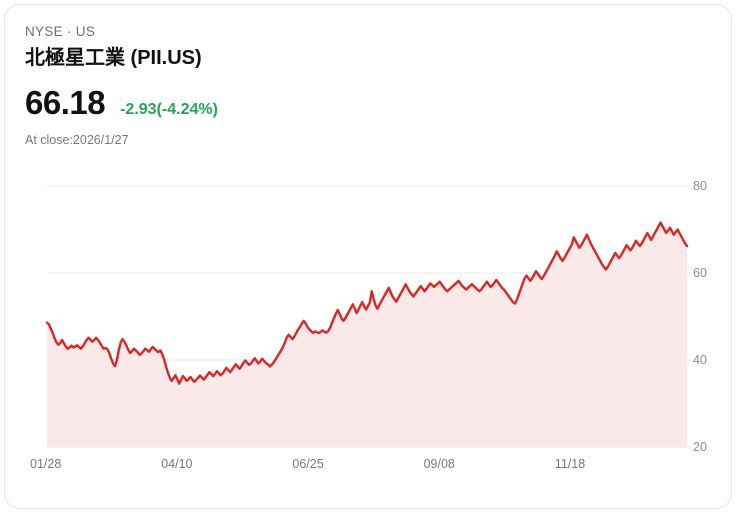 The width and height of the screenshot is (736, 513). I want to click on y-axis-tick: 80, so click(700, 186).